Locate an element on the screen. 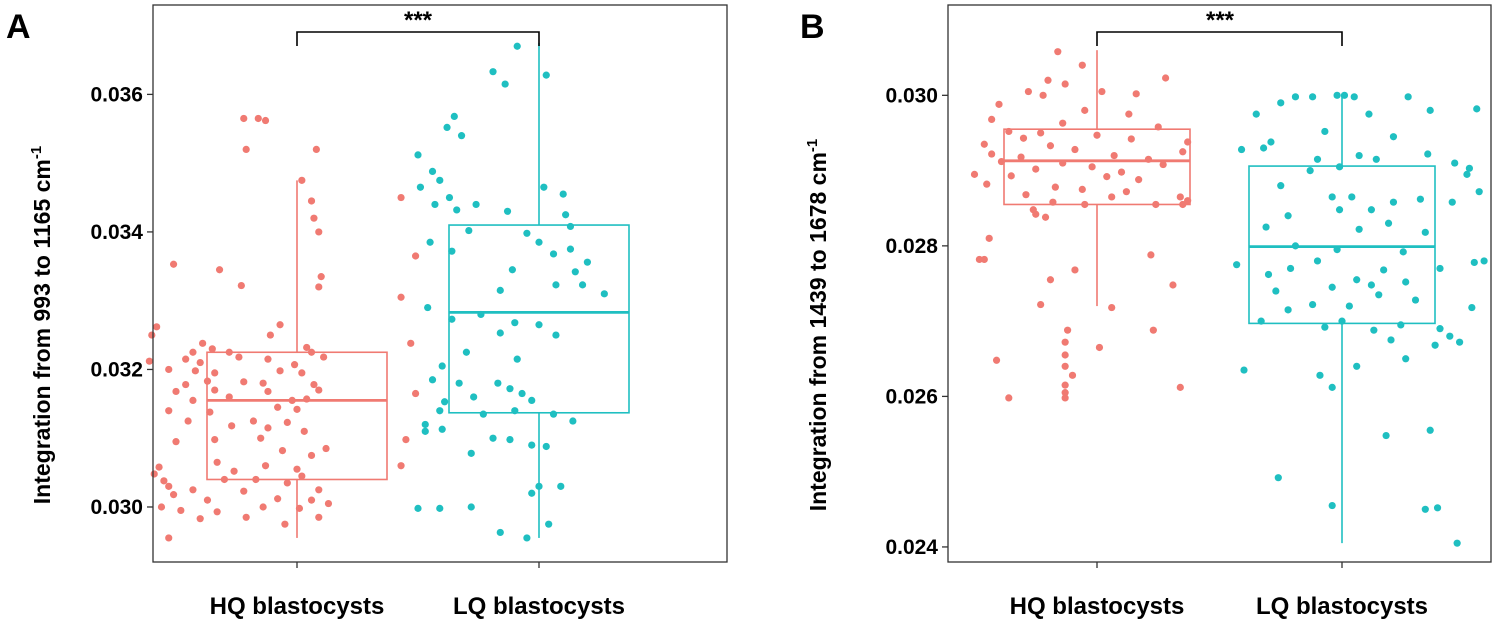 This screenshot has height=624, width=1500. box-lq is located at coordinates (1342, 245).